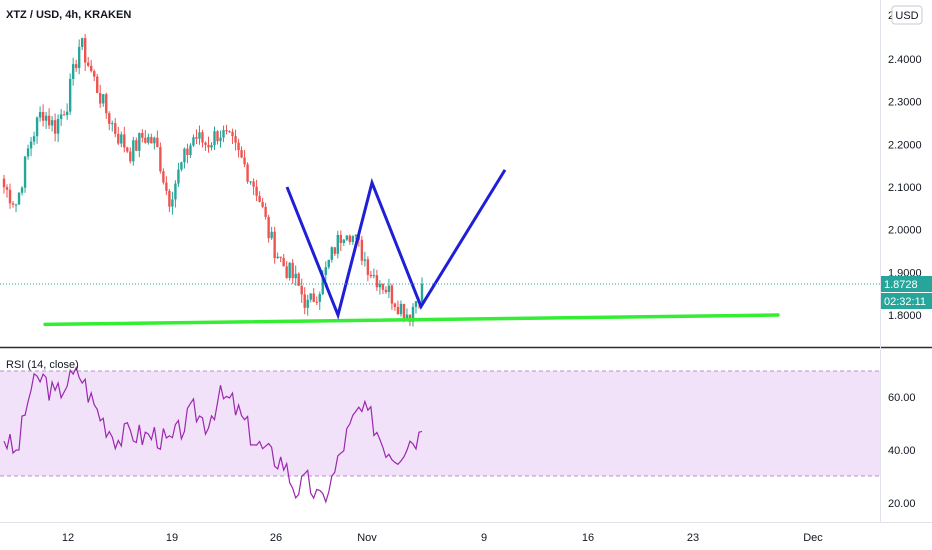 Image resolution: width=932 pixels, height=550 pixels. Describe the element at coordinates (891, 16) in the screenshot. I see `price-tick-label: 2` at that location.